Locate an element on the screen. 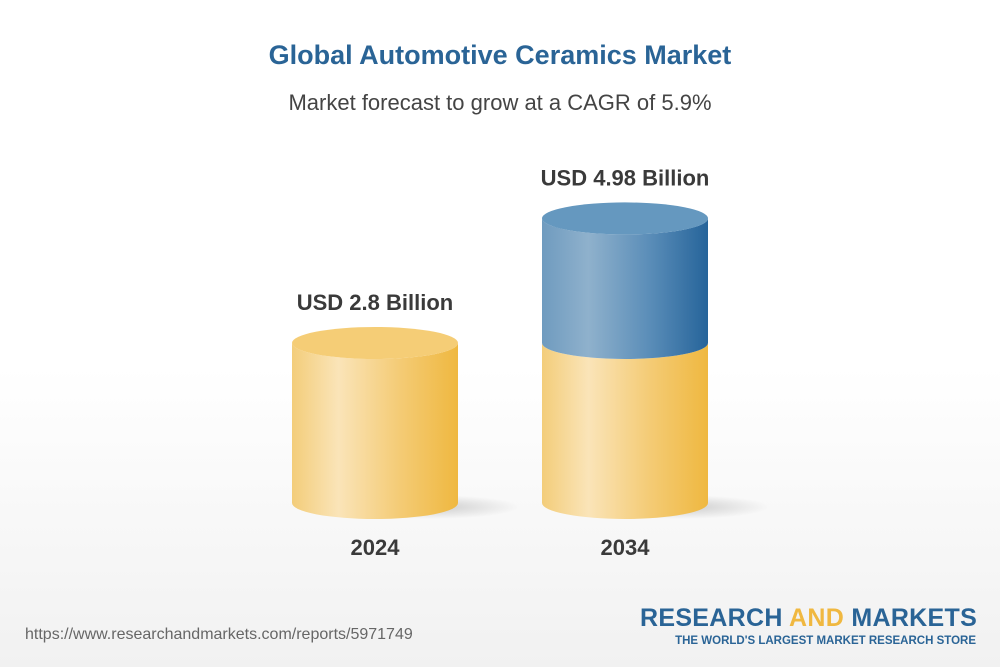  data-label: USD 4.98 Billion is located at coordinates (625, 177).